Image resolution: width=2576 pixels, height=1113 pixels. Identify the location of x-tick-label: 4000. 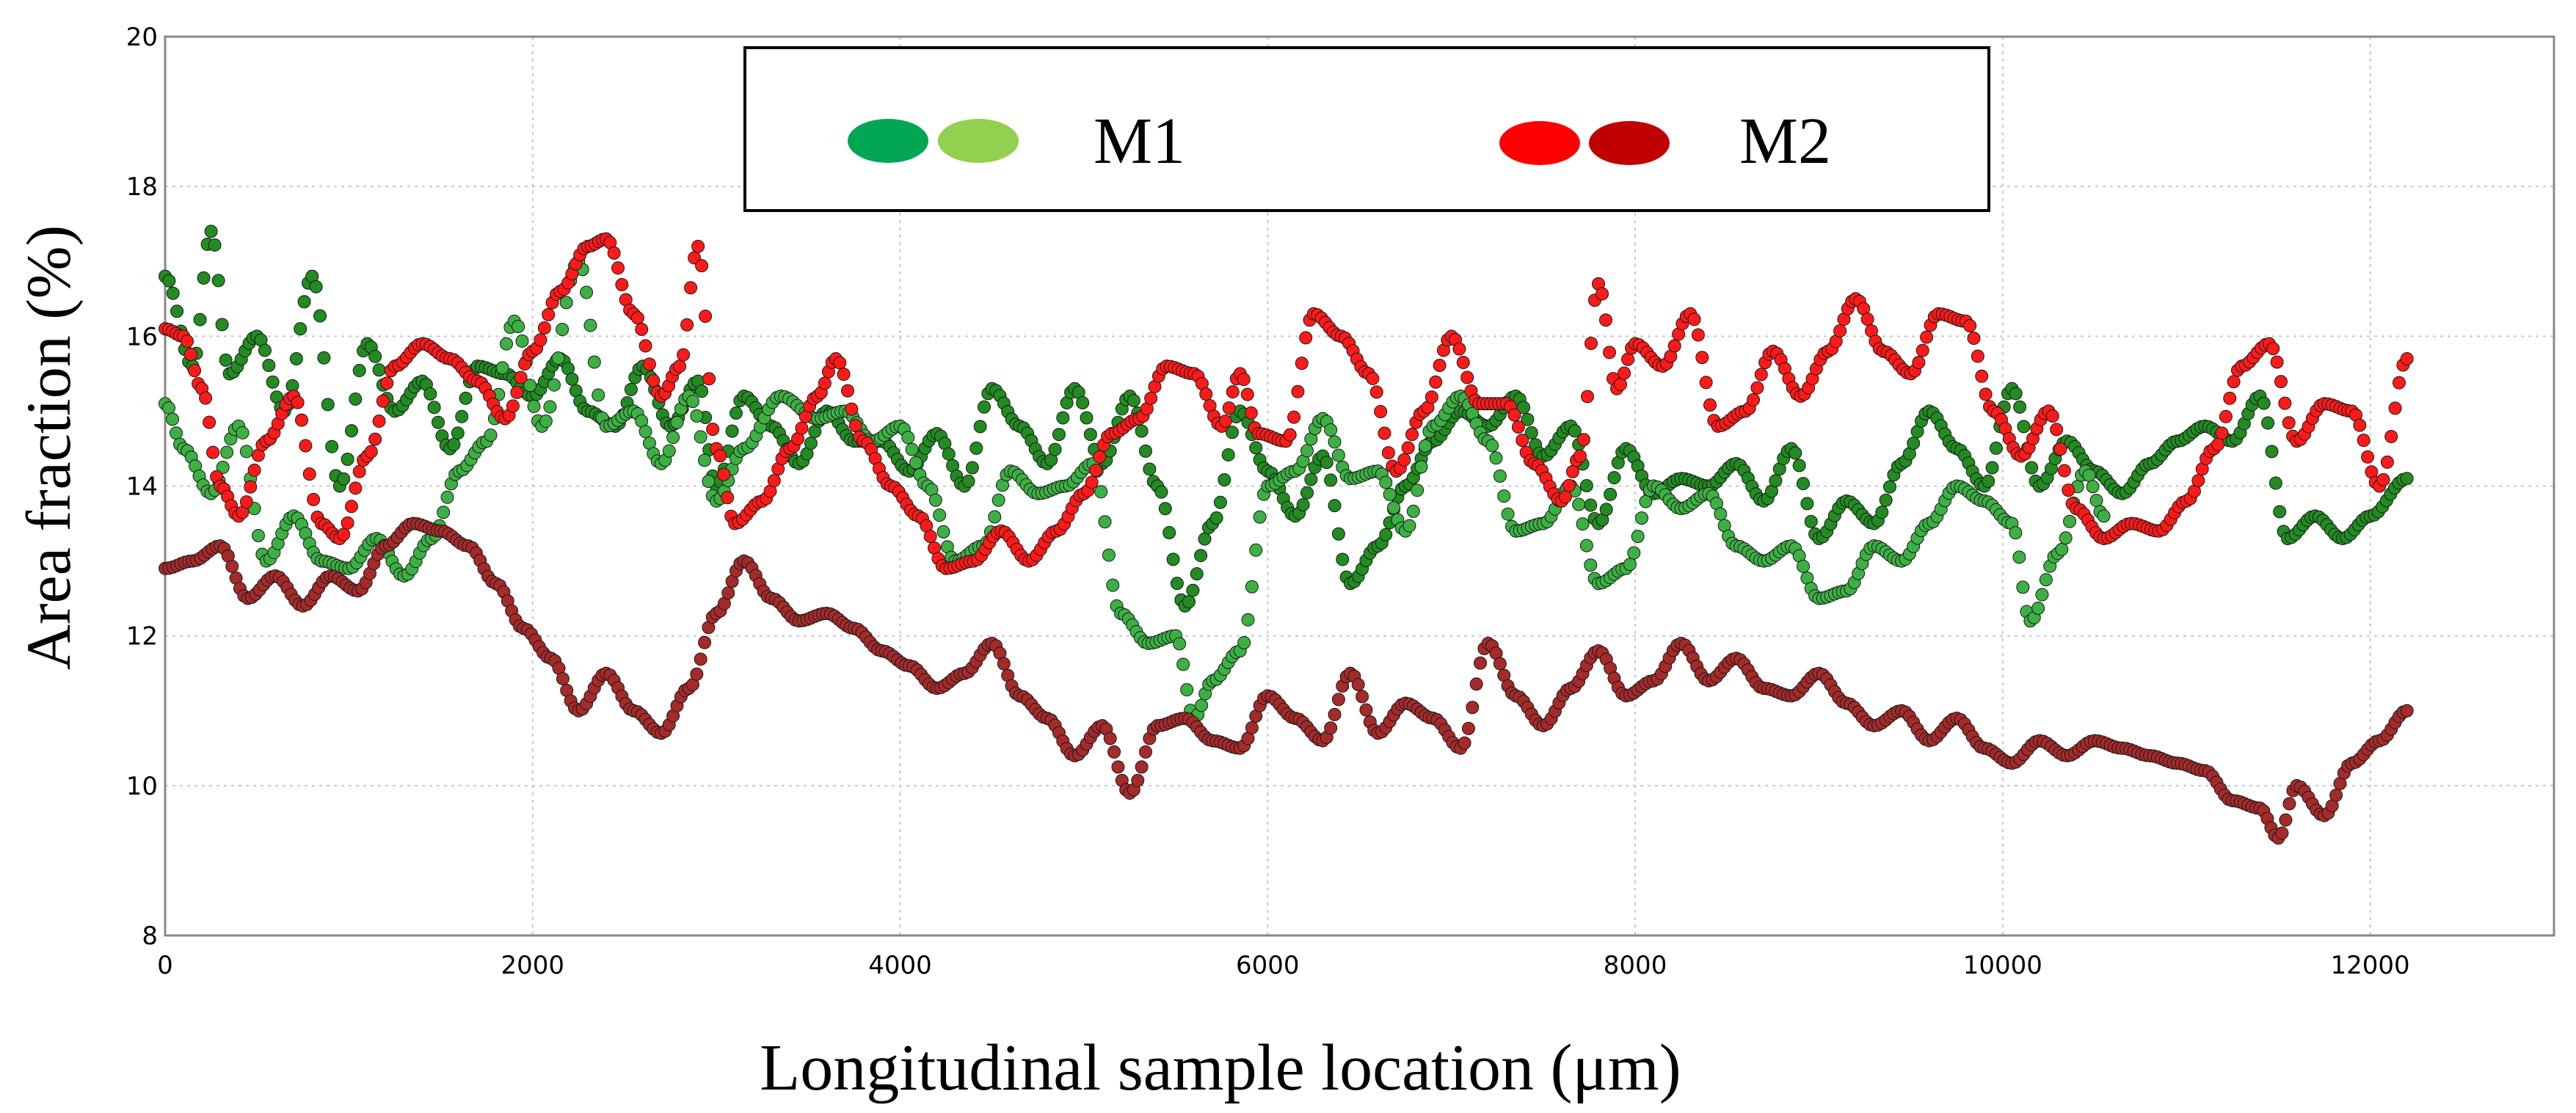
(900, 966).